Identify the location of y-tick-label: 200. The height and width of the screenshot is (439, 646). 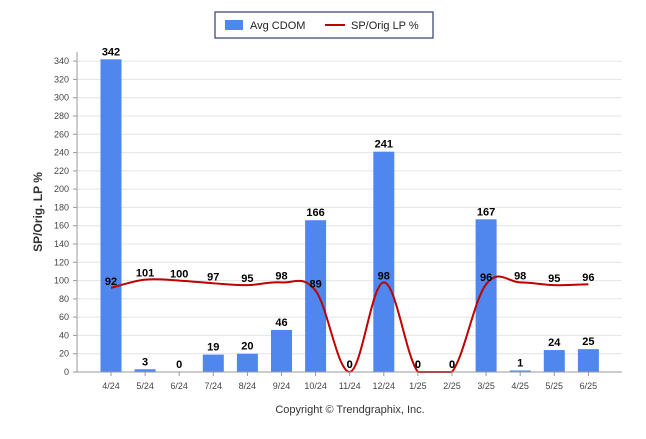
(61, 189).